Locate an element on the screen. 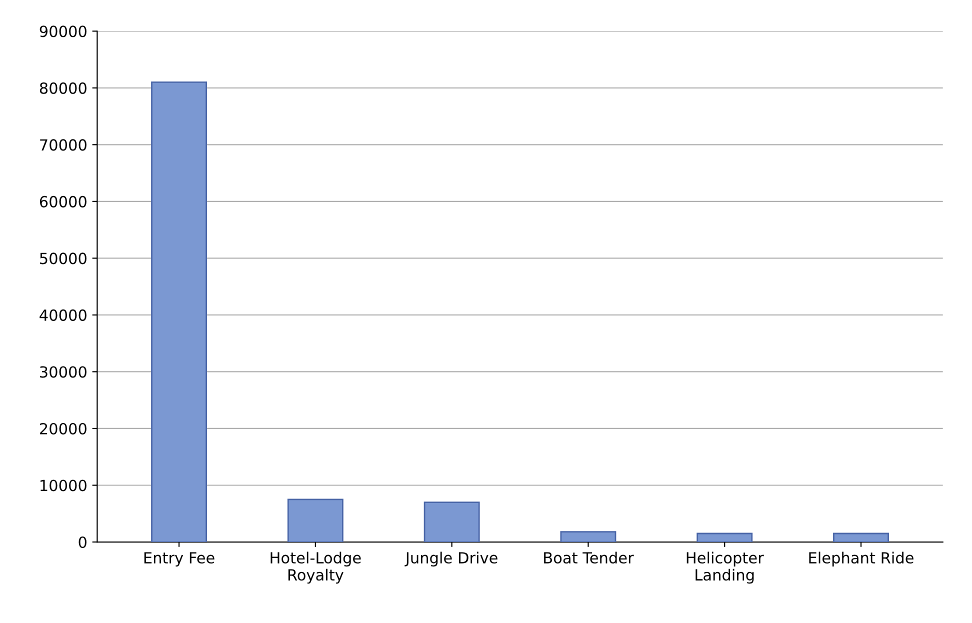 The height and width of the screenshot is (623, 972). y-tick-label: 50000 is located at coordinates (63, 258).